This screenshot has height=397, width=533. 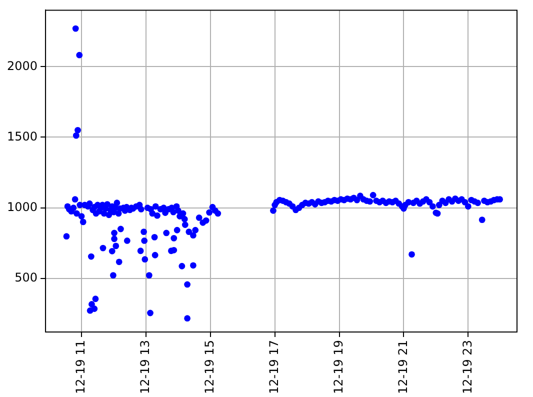 What do you see at coordinates (273, 367) in the screenshot?
I see `x-tick-label: 12-19 17` at bounding box center [273, 367].